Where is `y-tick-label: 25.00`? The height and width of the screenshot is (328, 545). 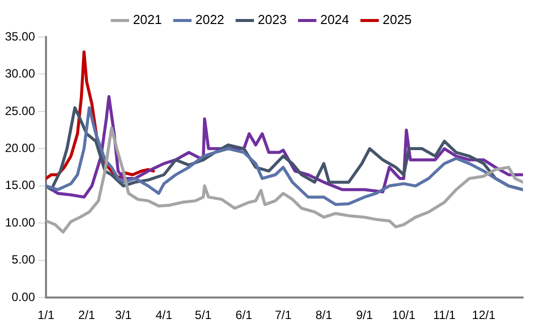 y-tick-label: 25.00 is located at coordinates (20, 111).